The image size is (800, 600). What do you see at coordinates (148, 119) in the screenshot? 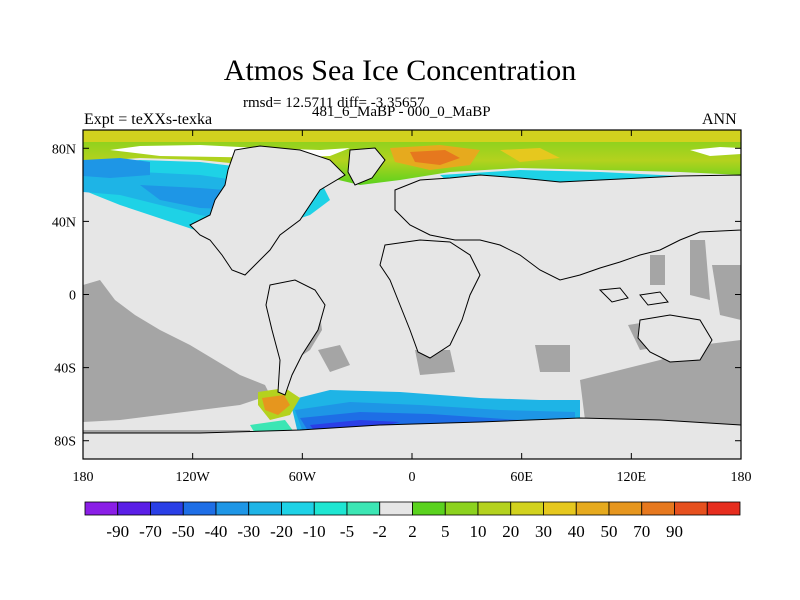
I see `experiment-label: Expt = teXXs-texka` at bounding box center [148, 119].